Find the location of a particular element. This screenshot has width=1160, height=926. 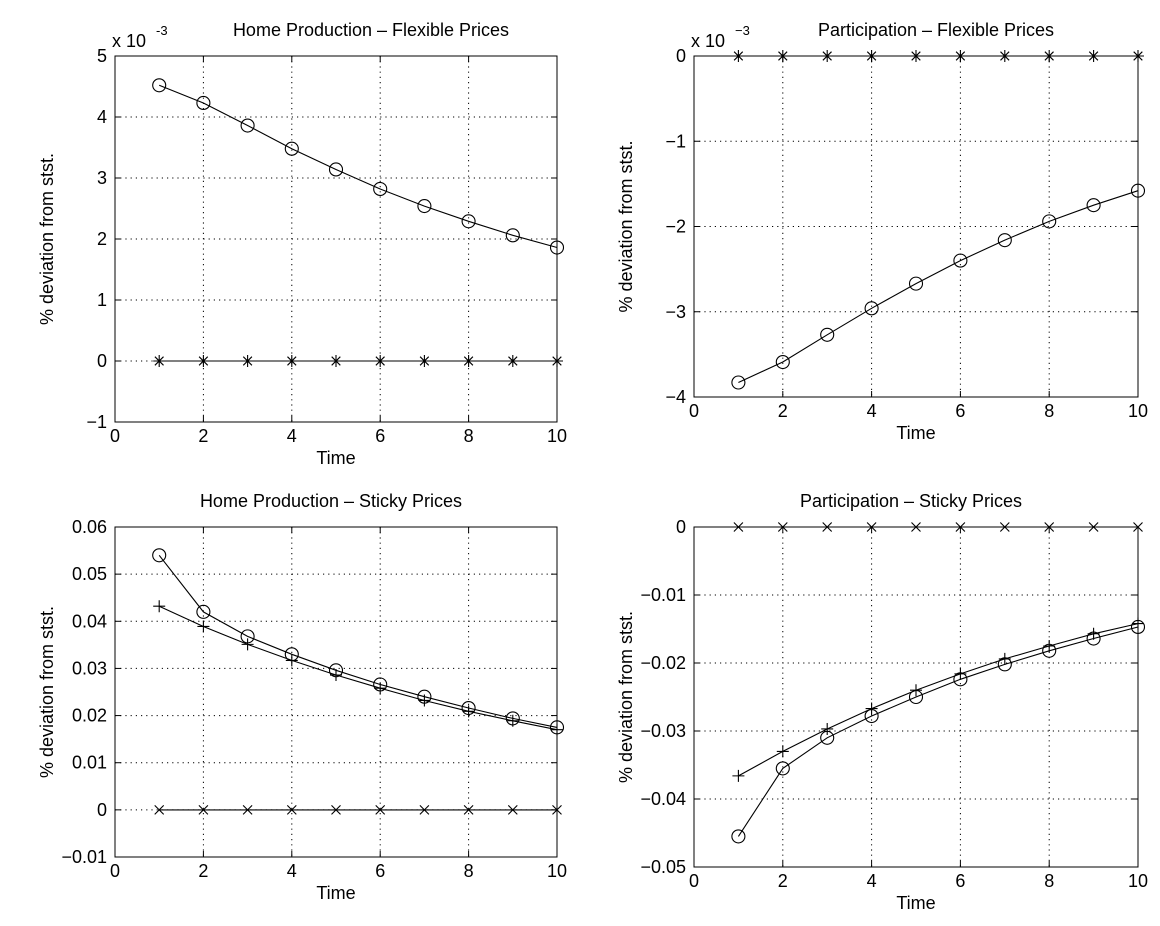

y-tick-label: 1 is located at coordinates (102, 300).